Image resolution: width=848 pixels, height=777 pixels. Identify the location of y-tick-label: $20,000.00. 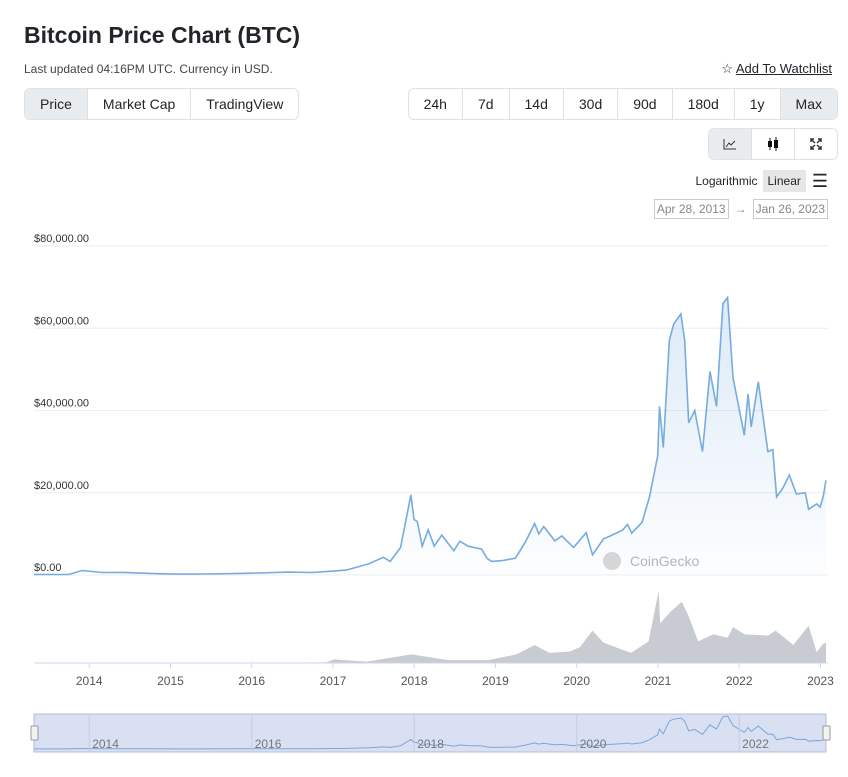
(61, 486).